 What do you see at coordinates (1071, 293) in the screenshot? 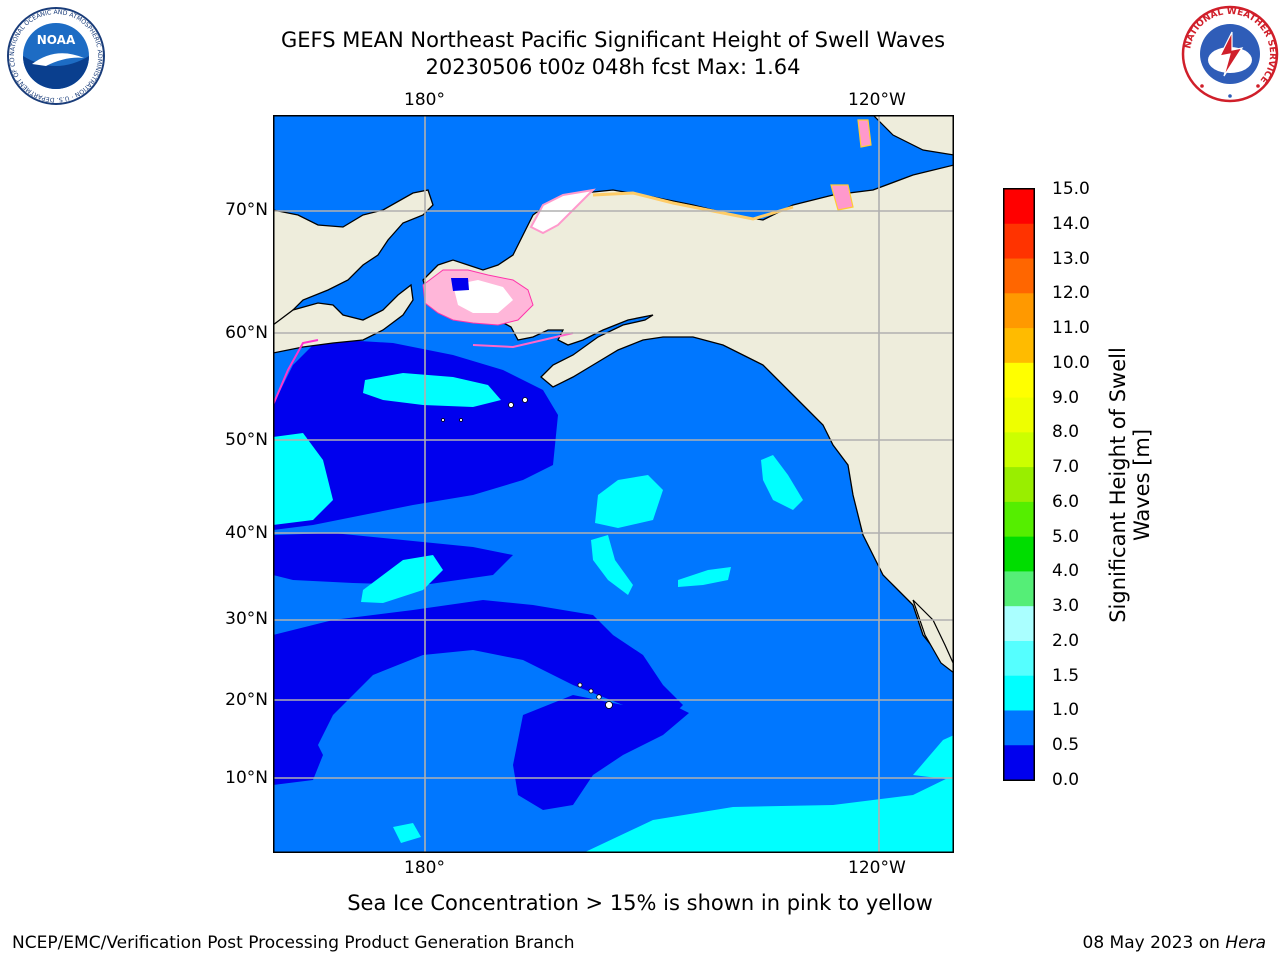
I see `colorbar-tick-label: 12.0` at bounding box center [1071, 293].